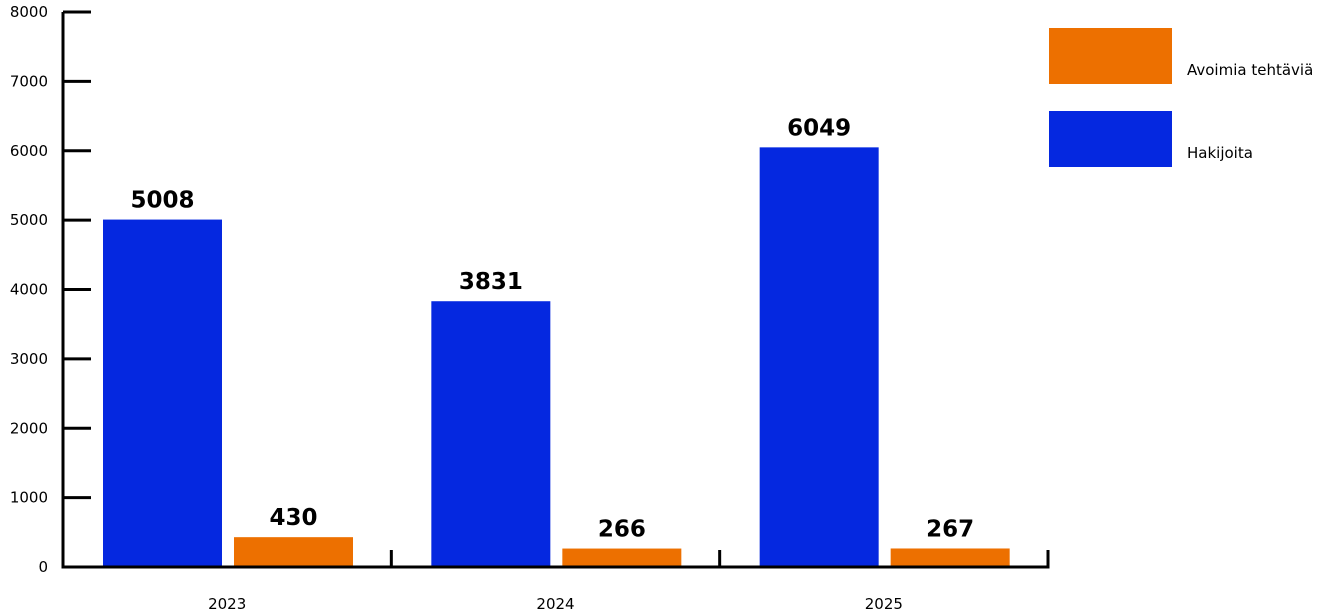 This screenshot has width=1330, height=615. What do you see at coordinates (491, 282) in the screenshot?
I see `data-label: 3831` at bounding box center [491, 282].